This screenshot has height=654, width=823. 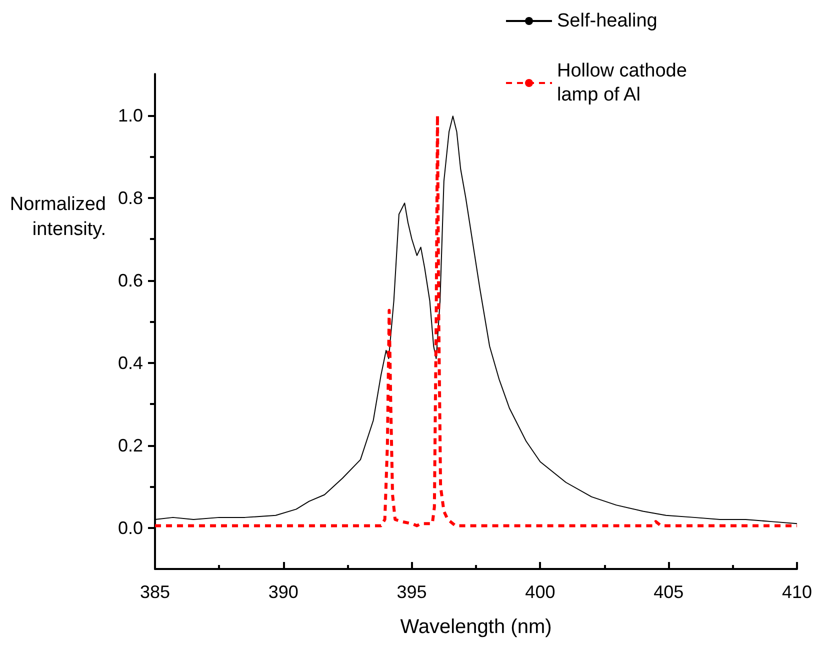 What do you see at coordinates (624, 83) in the screenshot?
I see `legend-label: Hollow cathode lamp of Al` at bounding box center [624, 83].